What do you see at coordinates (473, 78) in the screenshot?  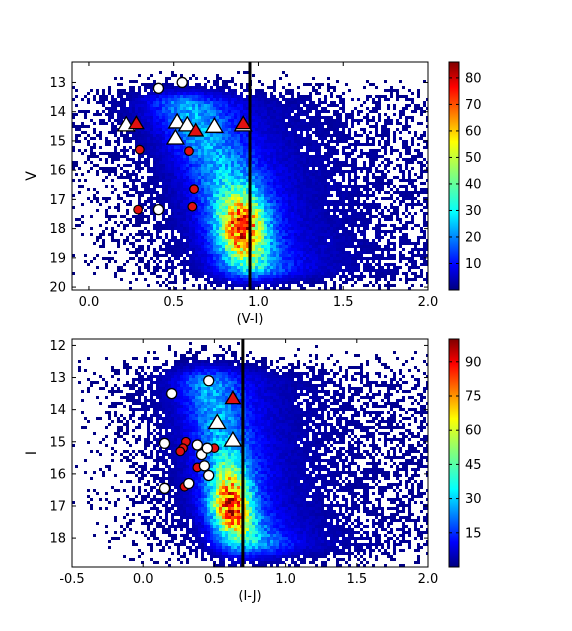 I see `colorbar-tick-label: 80` at bounding box center [473, 78].